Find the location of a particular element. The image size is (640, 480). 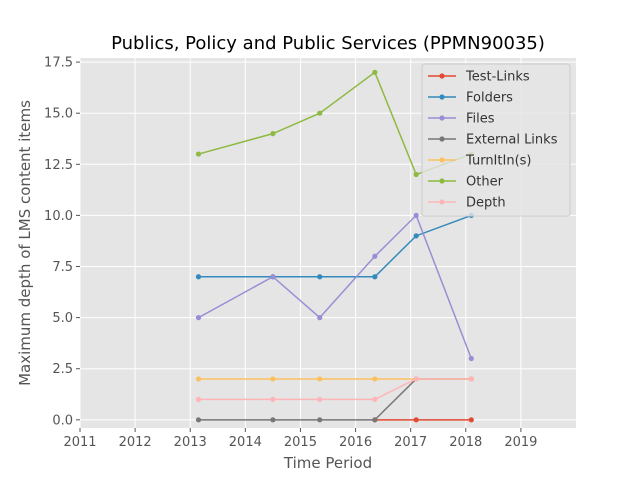

y-tick-label: 5.0 is located at coordinates (62, 318).